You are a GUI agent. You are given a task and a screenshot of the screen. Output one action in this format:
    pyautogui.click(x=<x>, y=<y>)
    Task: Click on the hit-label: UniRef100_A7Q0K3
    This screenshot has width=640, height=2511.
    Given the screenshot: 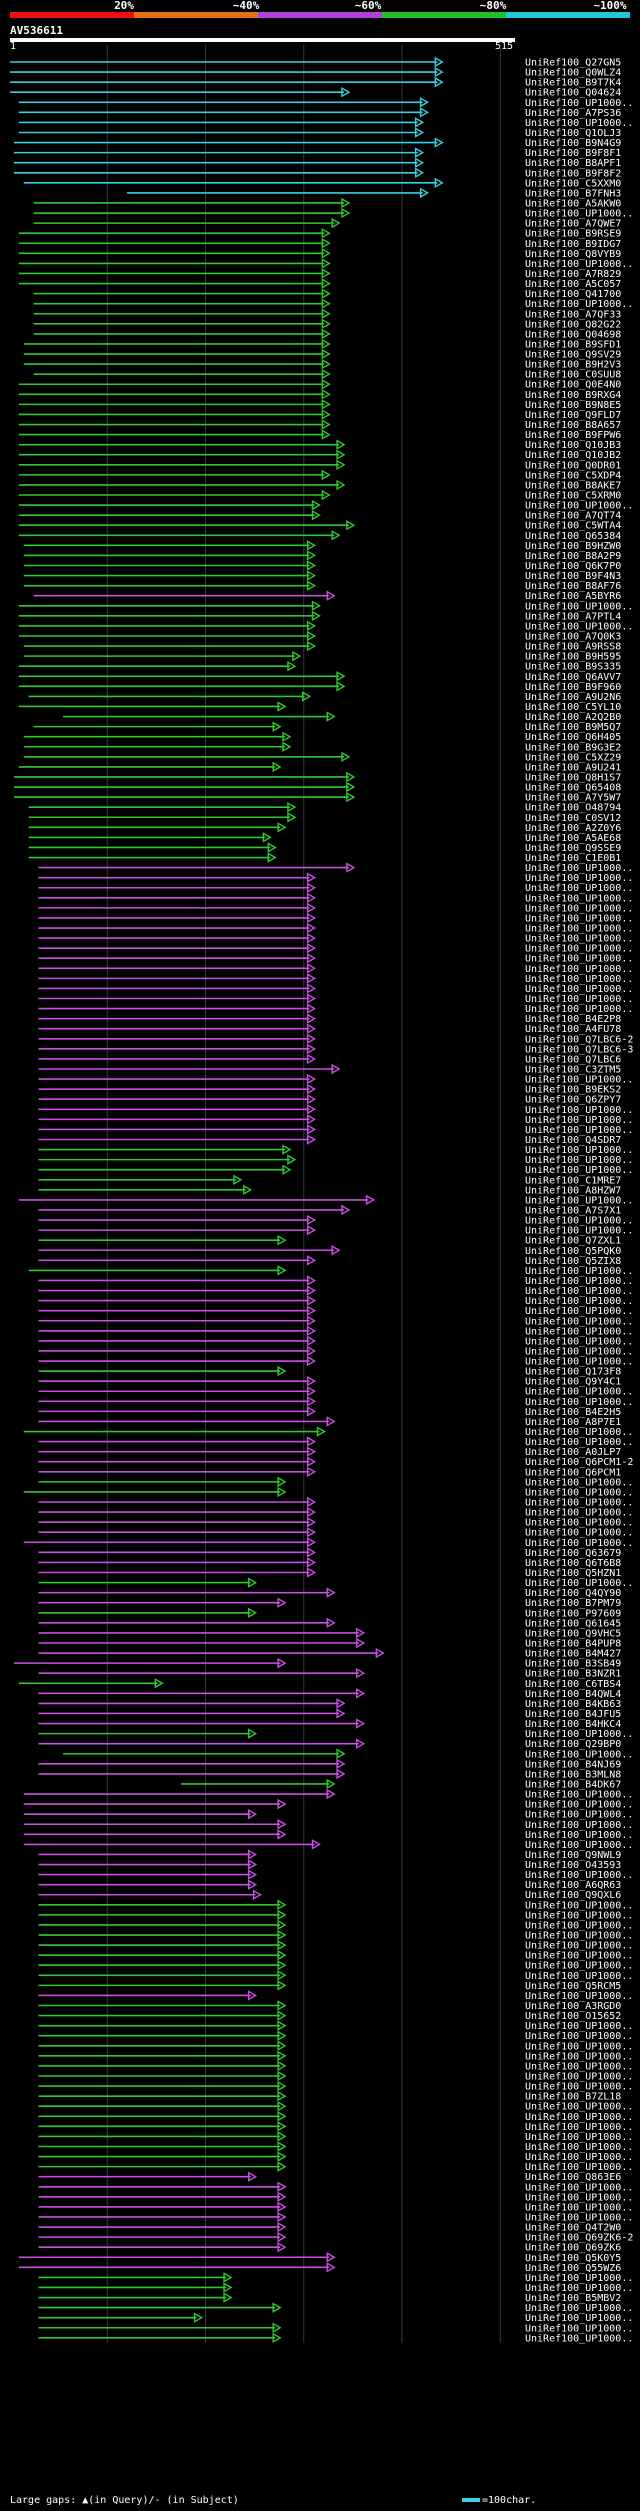 What is the action you would take?
    pyautogui.click(x=573, y=636)
    